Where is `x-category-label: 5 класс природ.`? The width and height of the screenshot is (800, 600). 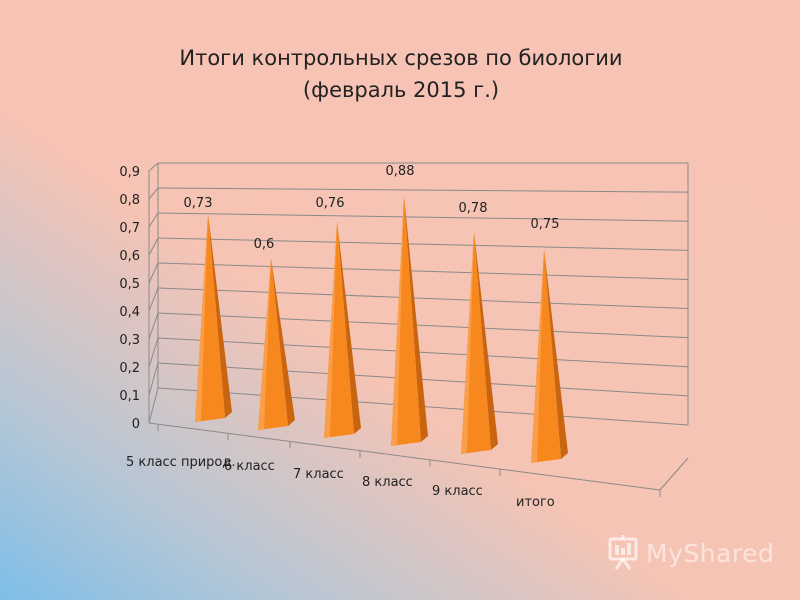
x-category-label: 5 класс природ. is located at coordinates (180, 462).